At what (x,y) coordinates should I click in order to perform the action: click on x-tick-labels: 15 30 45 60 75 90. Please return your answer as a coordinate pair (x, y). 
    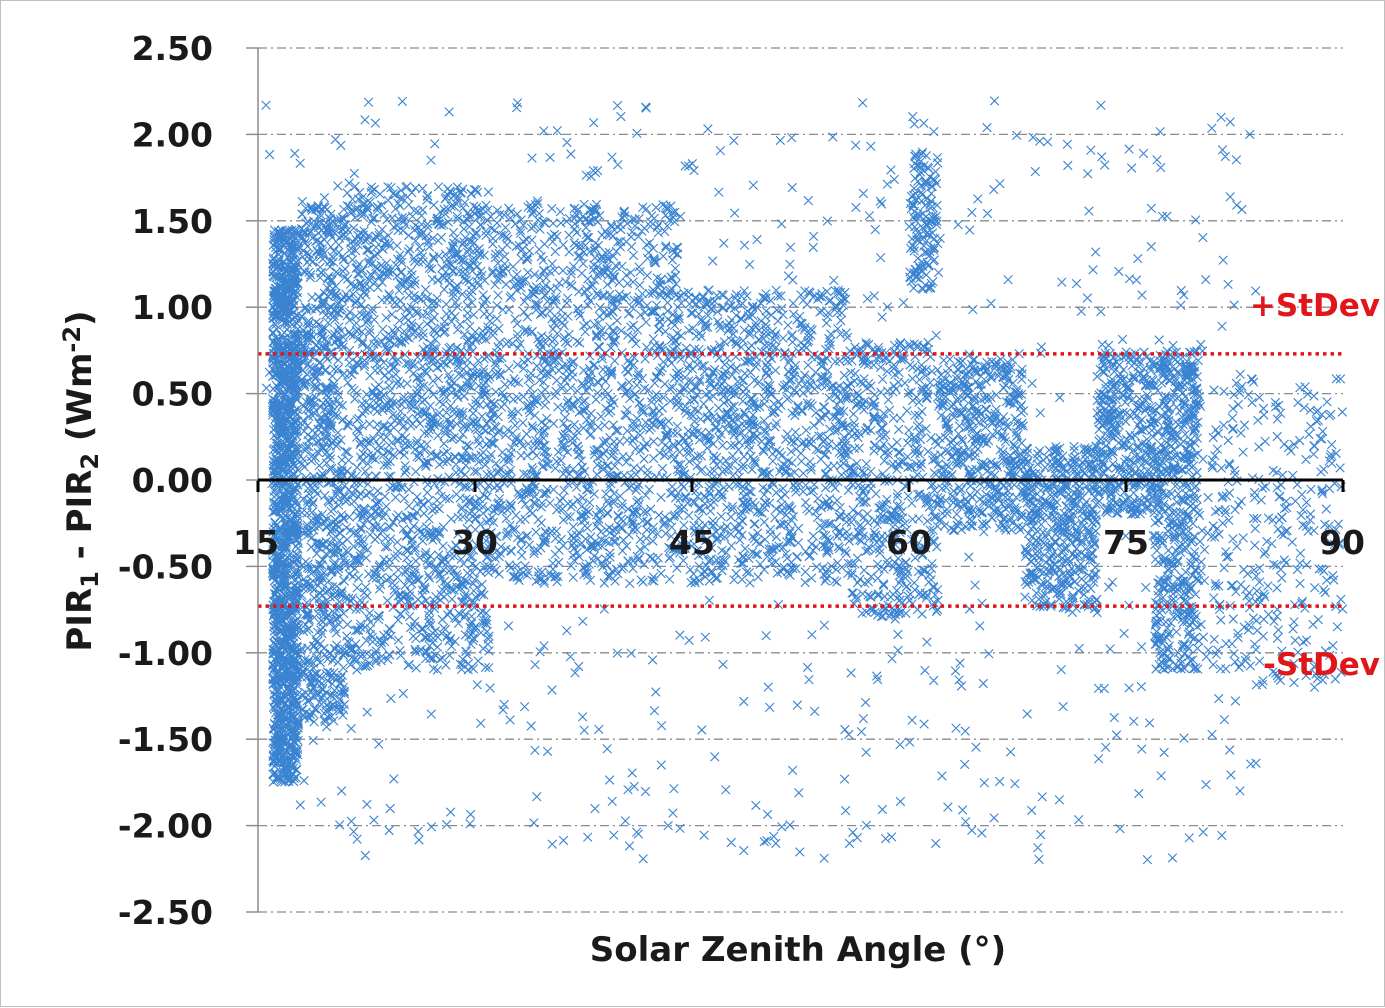
    Looking at the image, I should click on (799, 542).